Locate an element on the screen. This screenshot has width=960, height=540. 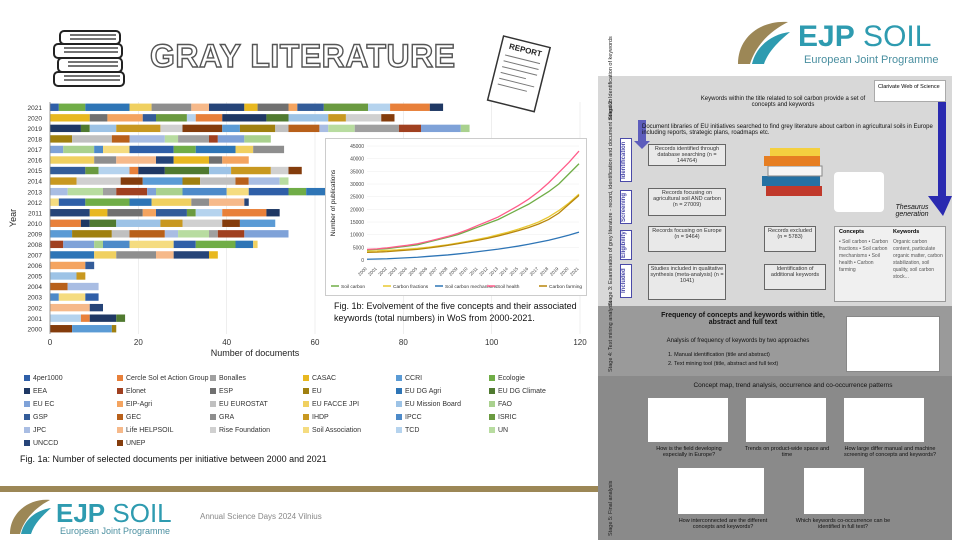
y-tick-label: 2017 is located at coordinates (35, 150).